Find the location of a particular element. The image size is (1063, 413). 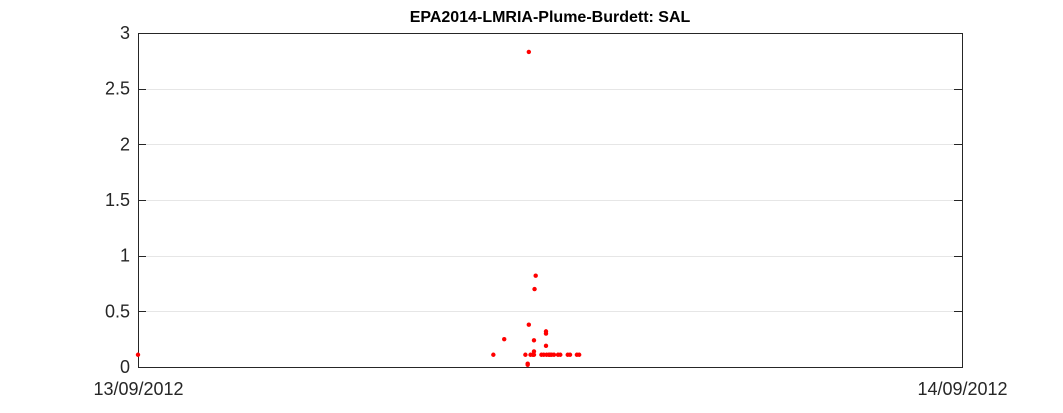

y-tick-label: 1 is located at coordinates (125, 256).